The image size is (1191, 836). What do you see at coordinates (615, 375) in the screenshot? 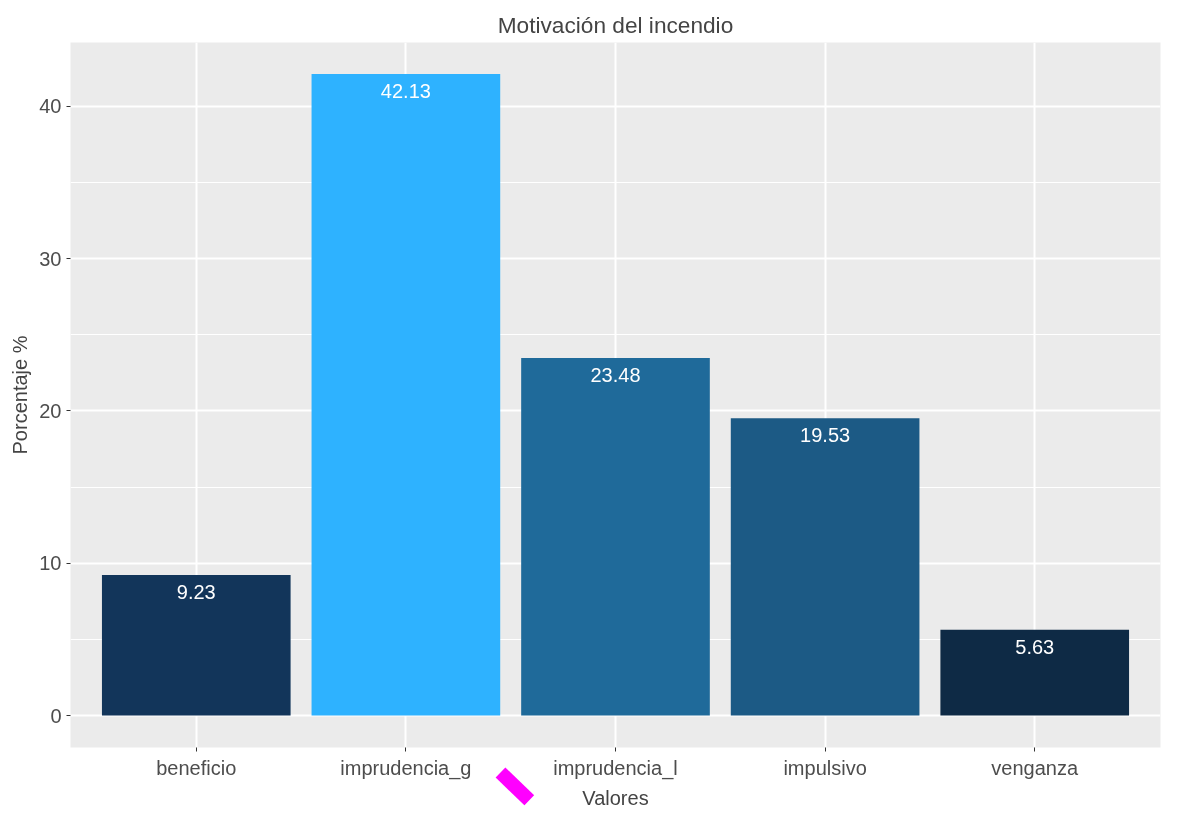
I see `data-label: 23.48` at bounding box center [615, 375].